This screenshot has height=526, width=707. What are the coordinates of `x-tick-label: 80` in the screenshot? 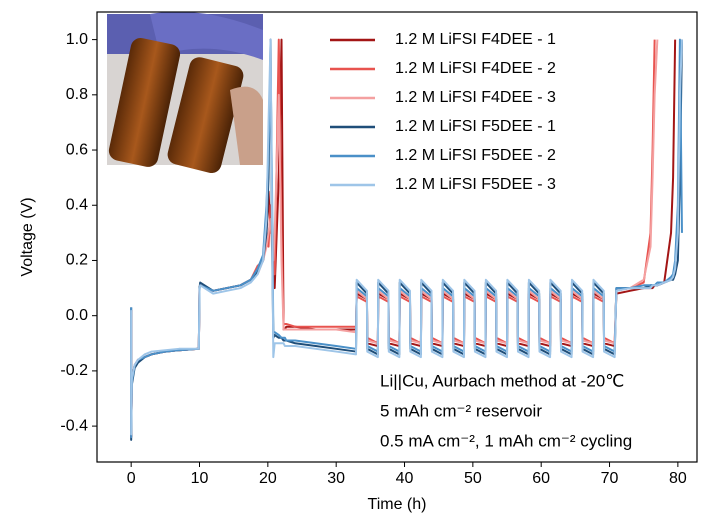 It's located at (678, 478).